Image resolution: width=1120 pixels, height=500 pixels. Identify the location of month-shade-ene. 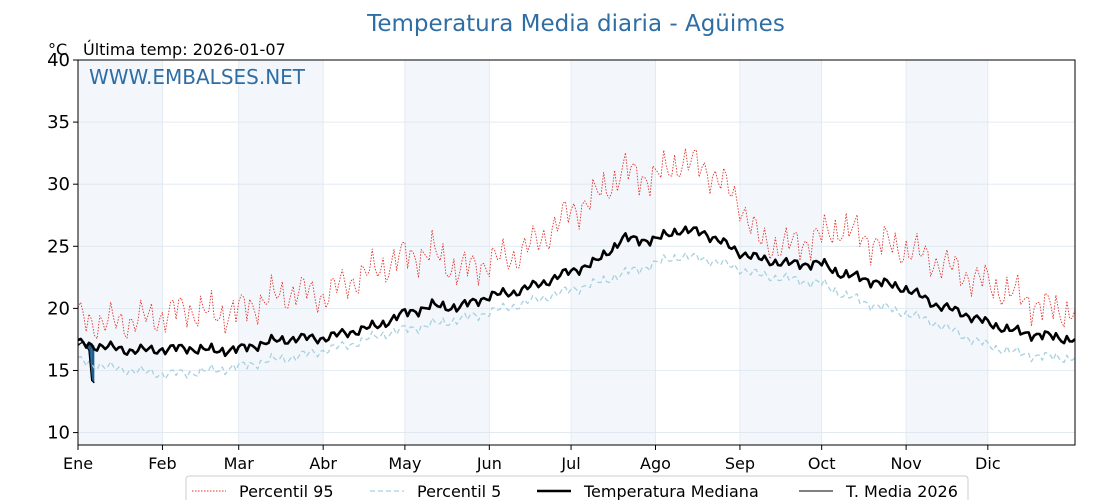
(120, 252).